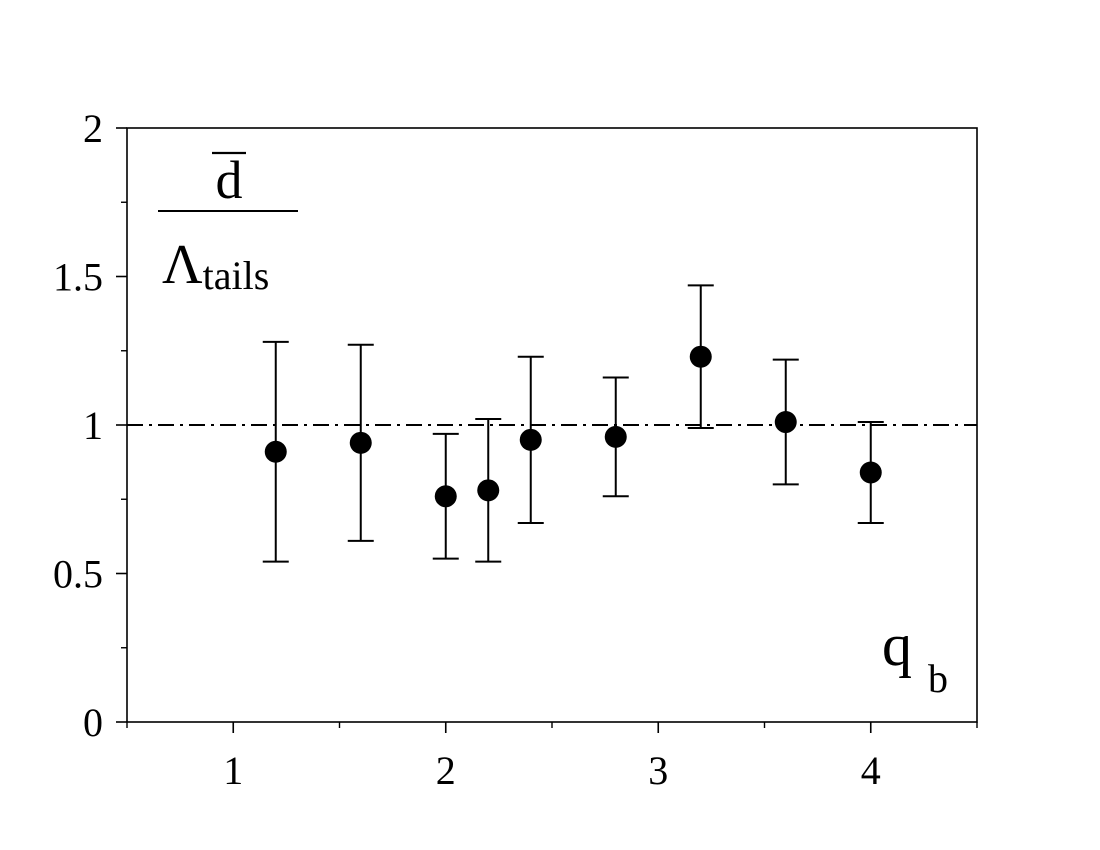  I want to click on y-tick-label: 1.5, so click(78, 277).